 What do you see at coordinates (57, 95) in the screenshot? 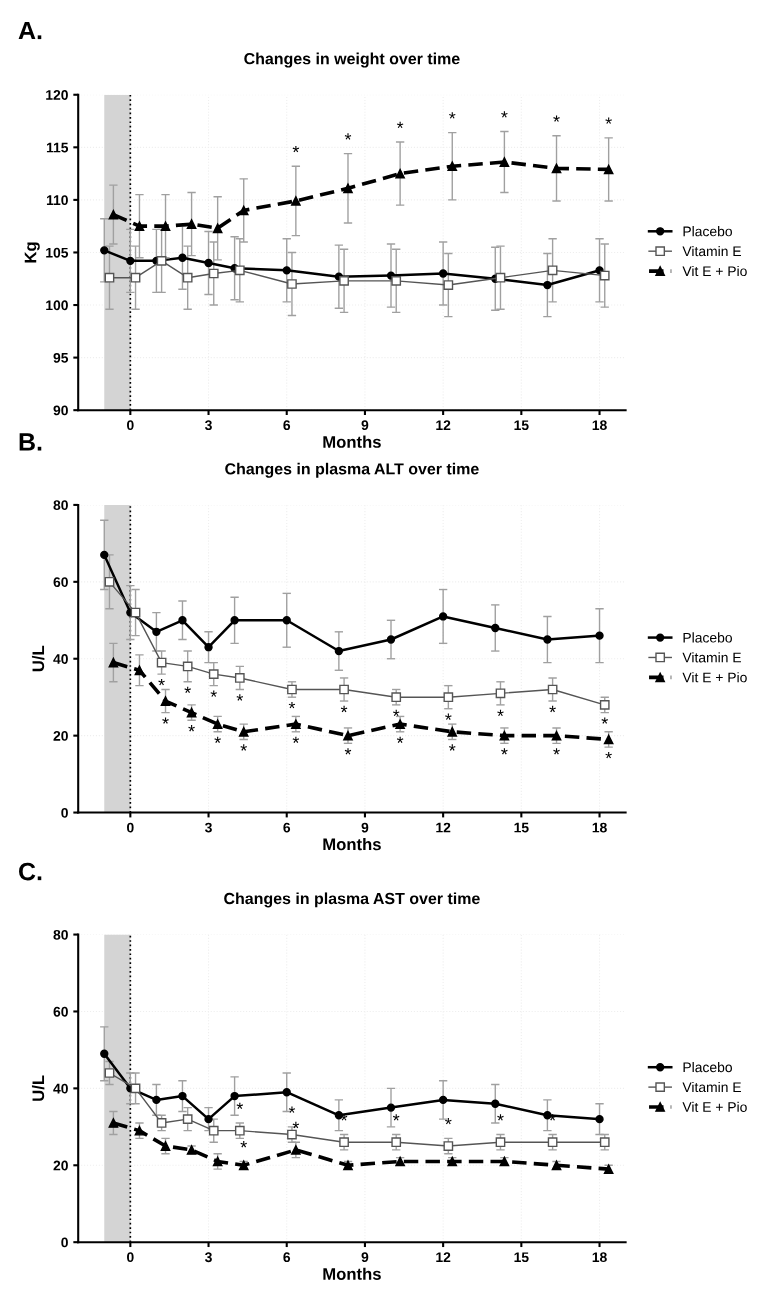
I see `y-tick-label: 120` at bounding box center [57, 95].